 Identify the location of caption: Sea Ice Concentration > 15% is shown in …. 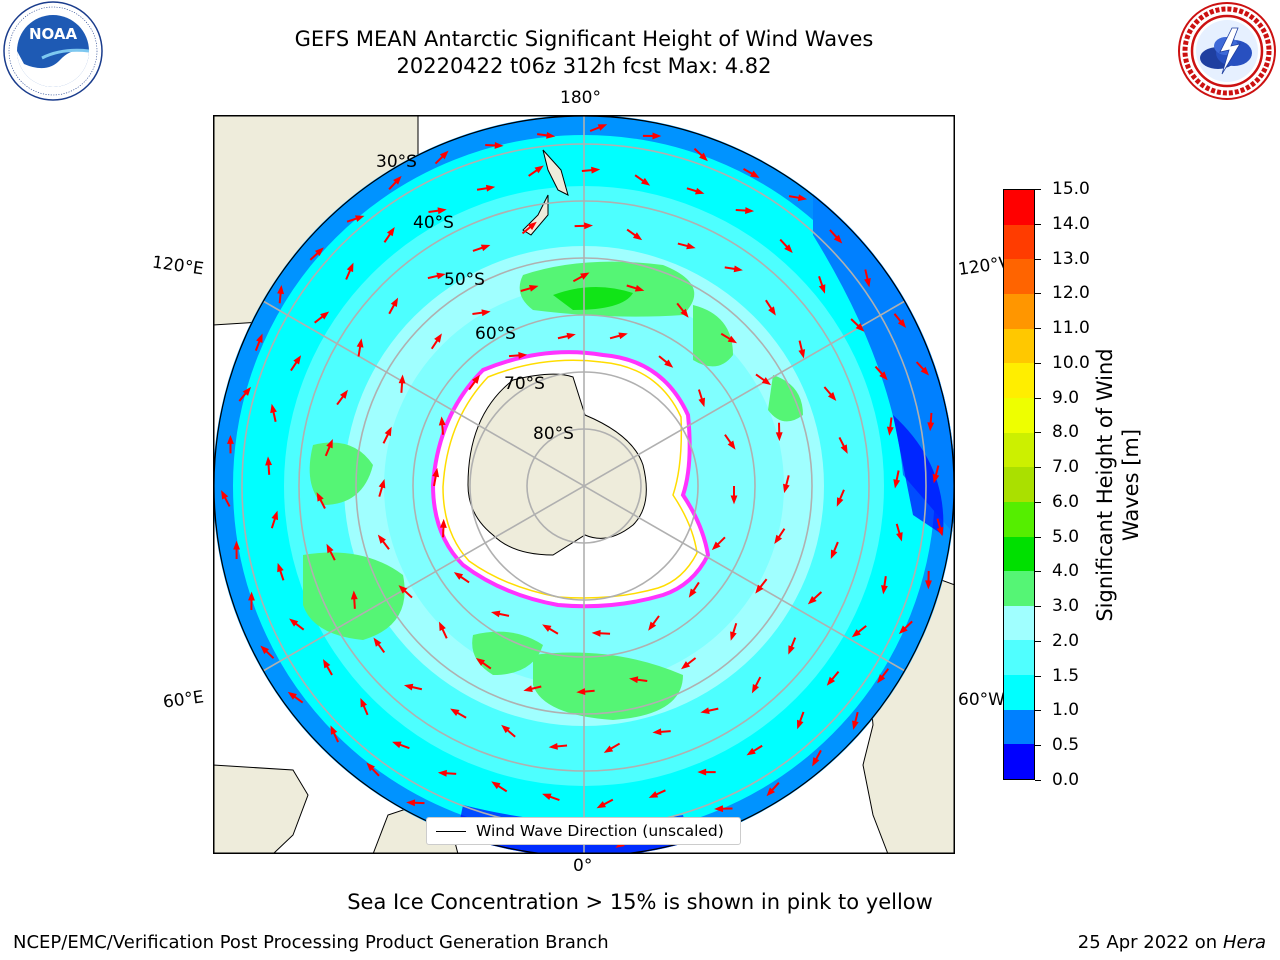
(640, 902).